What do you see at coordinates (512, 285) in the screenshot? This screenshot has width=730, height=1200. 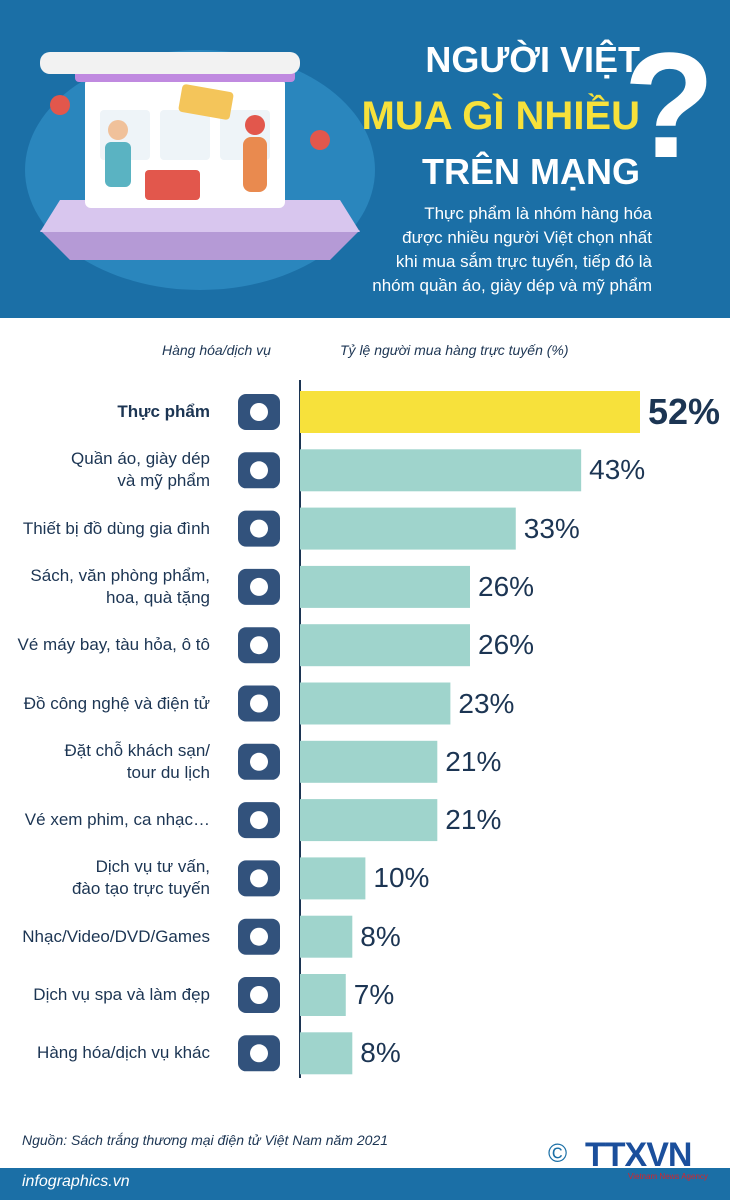 I see `subtitle-line: nhóm quần áo, giày dép và mỹ phẩm` at bounding box center [512, 285].